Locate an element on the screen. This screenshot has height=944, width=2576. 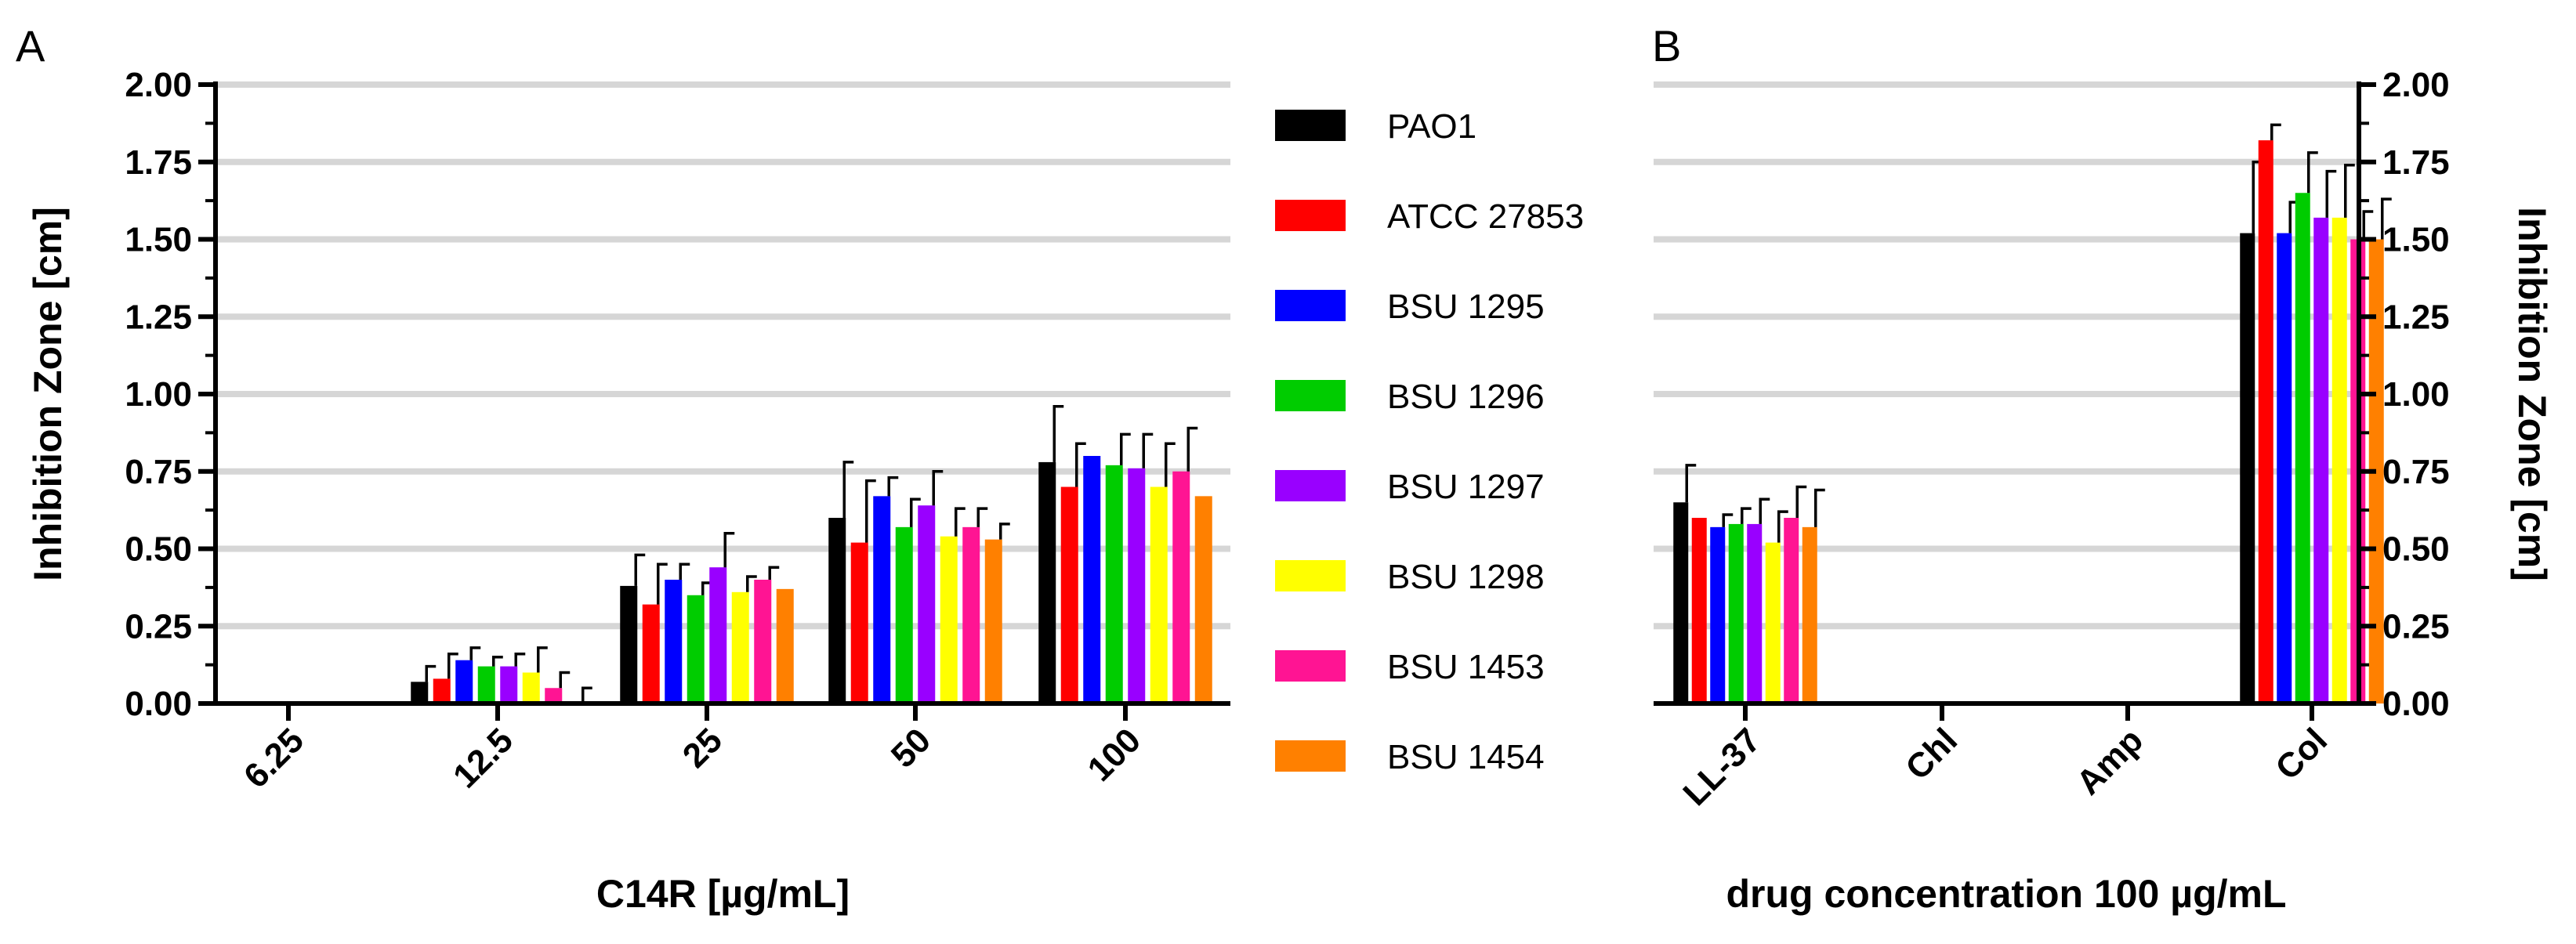
panel-letter-b: B is located at coordinates (1666, 46).